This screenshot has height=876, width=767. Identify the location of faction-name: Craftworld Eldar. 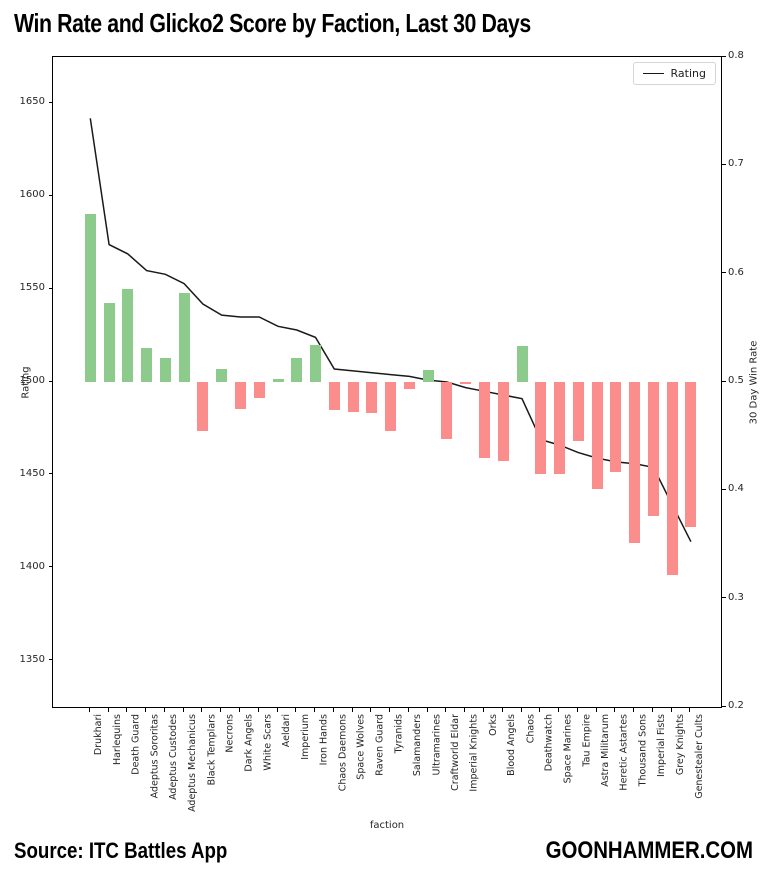
(455, 752).